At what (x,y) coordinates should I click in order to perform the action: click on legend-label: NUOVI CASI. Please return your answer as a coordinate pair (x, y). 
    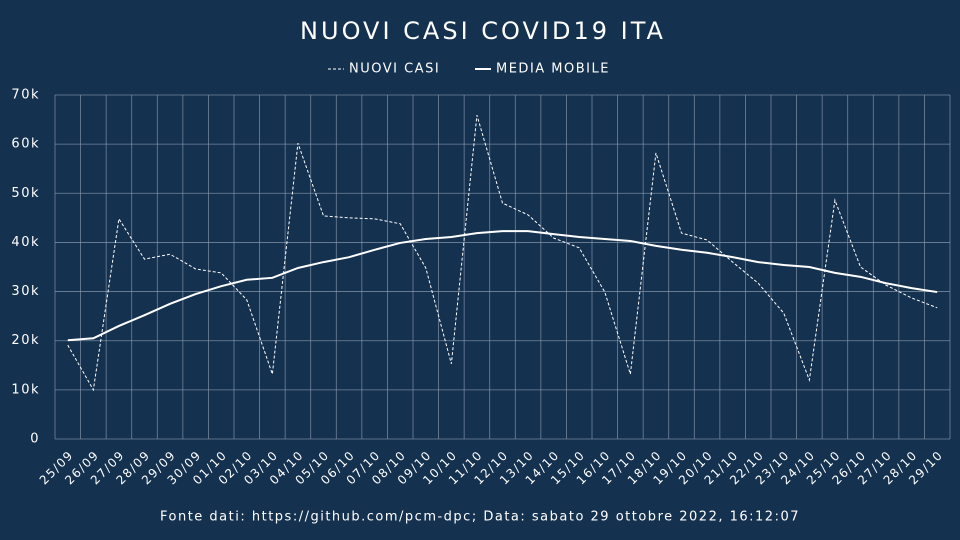
    Looking at the image, I should click on (394, 69).